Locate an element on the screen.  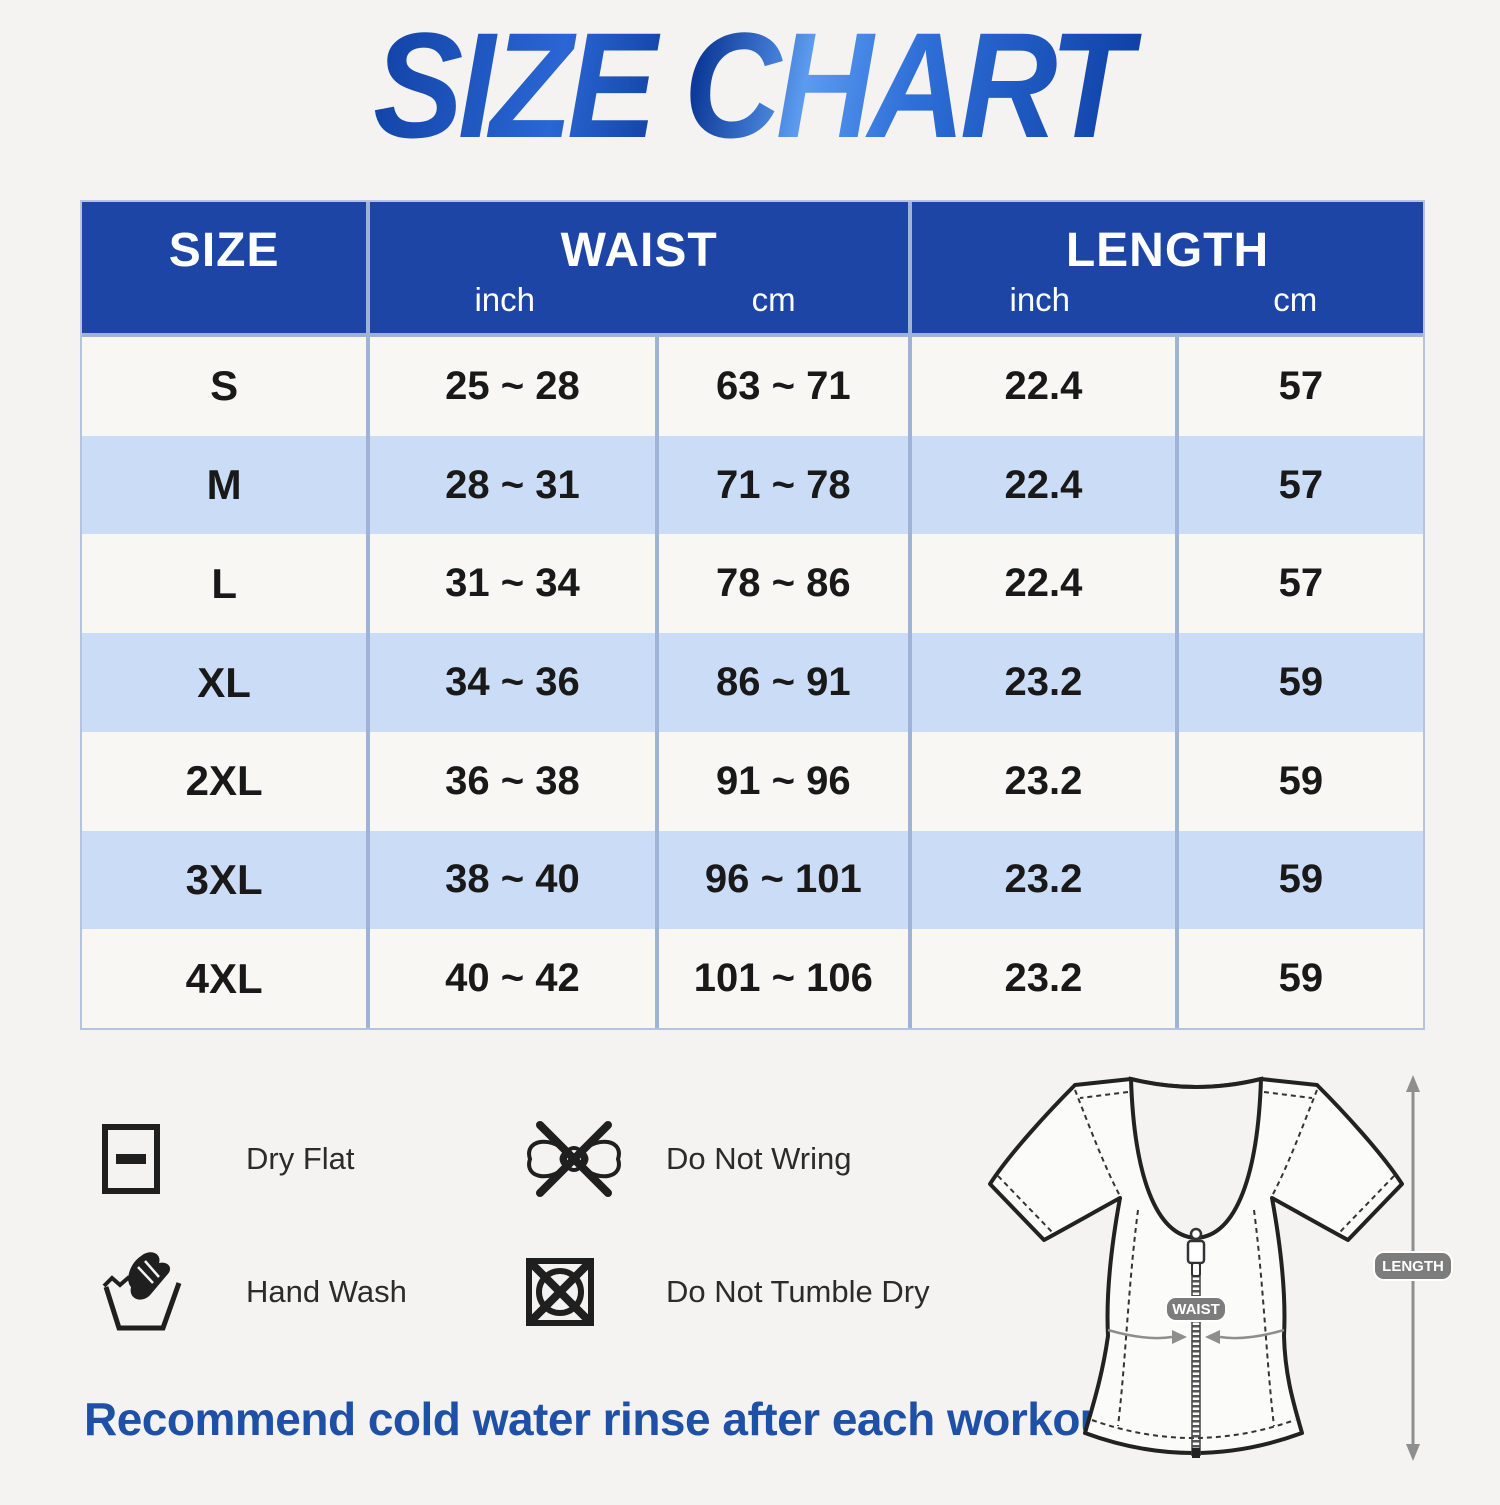
table-row: L 31 ~ 34 78 ~ 86 22.4 57 is located at coordinates (752, 584).